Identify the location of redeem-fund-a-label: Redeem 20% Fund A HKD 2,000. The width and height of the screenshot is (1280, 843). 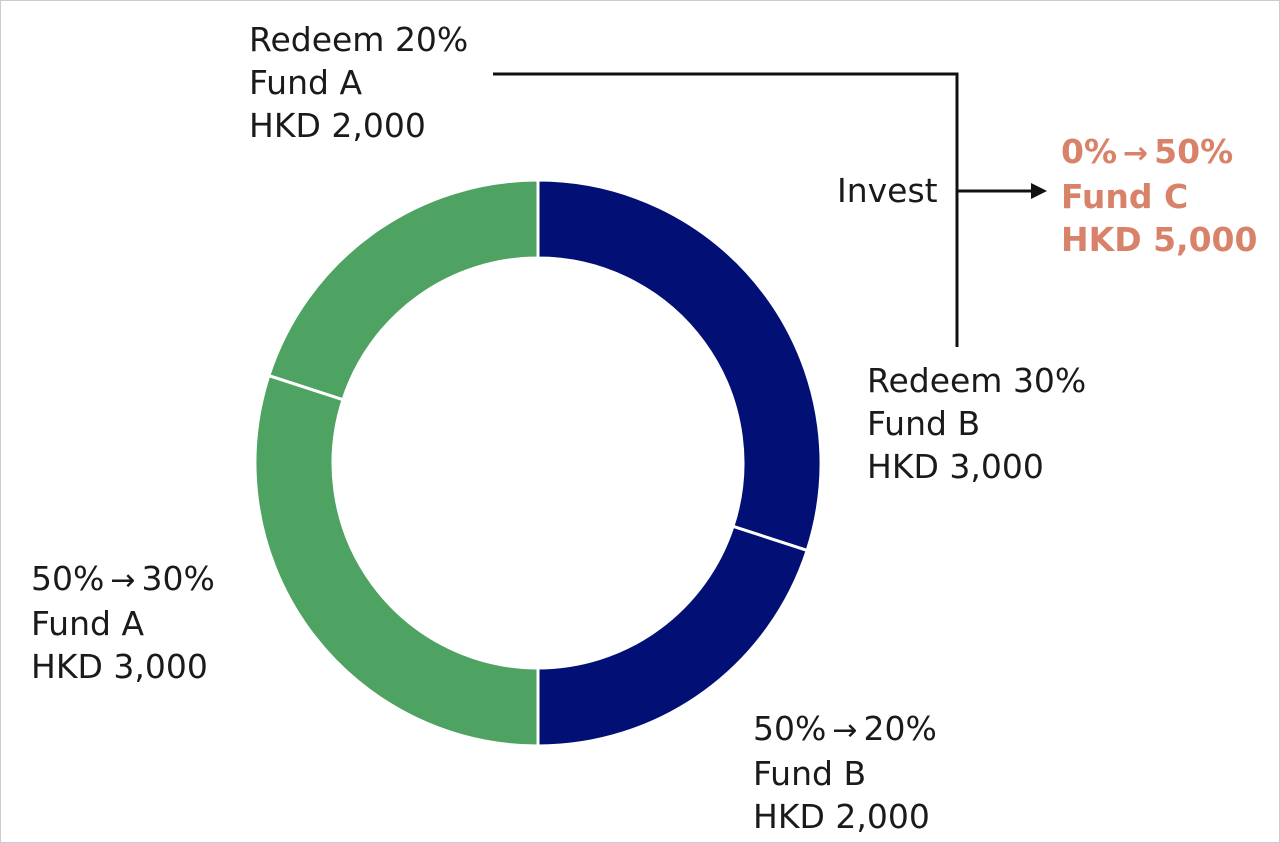
(358, 82).